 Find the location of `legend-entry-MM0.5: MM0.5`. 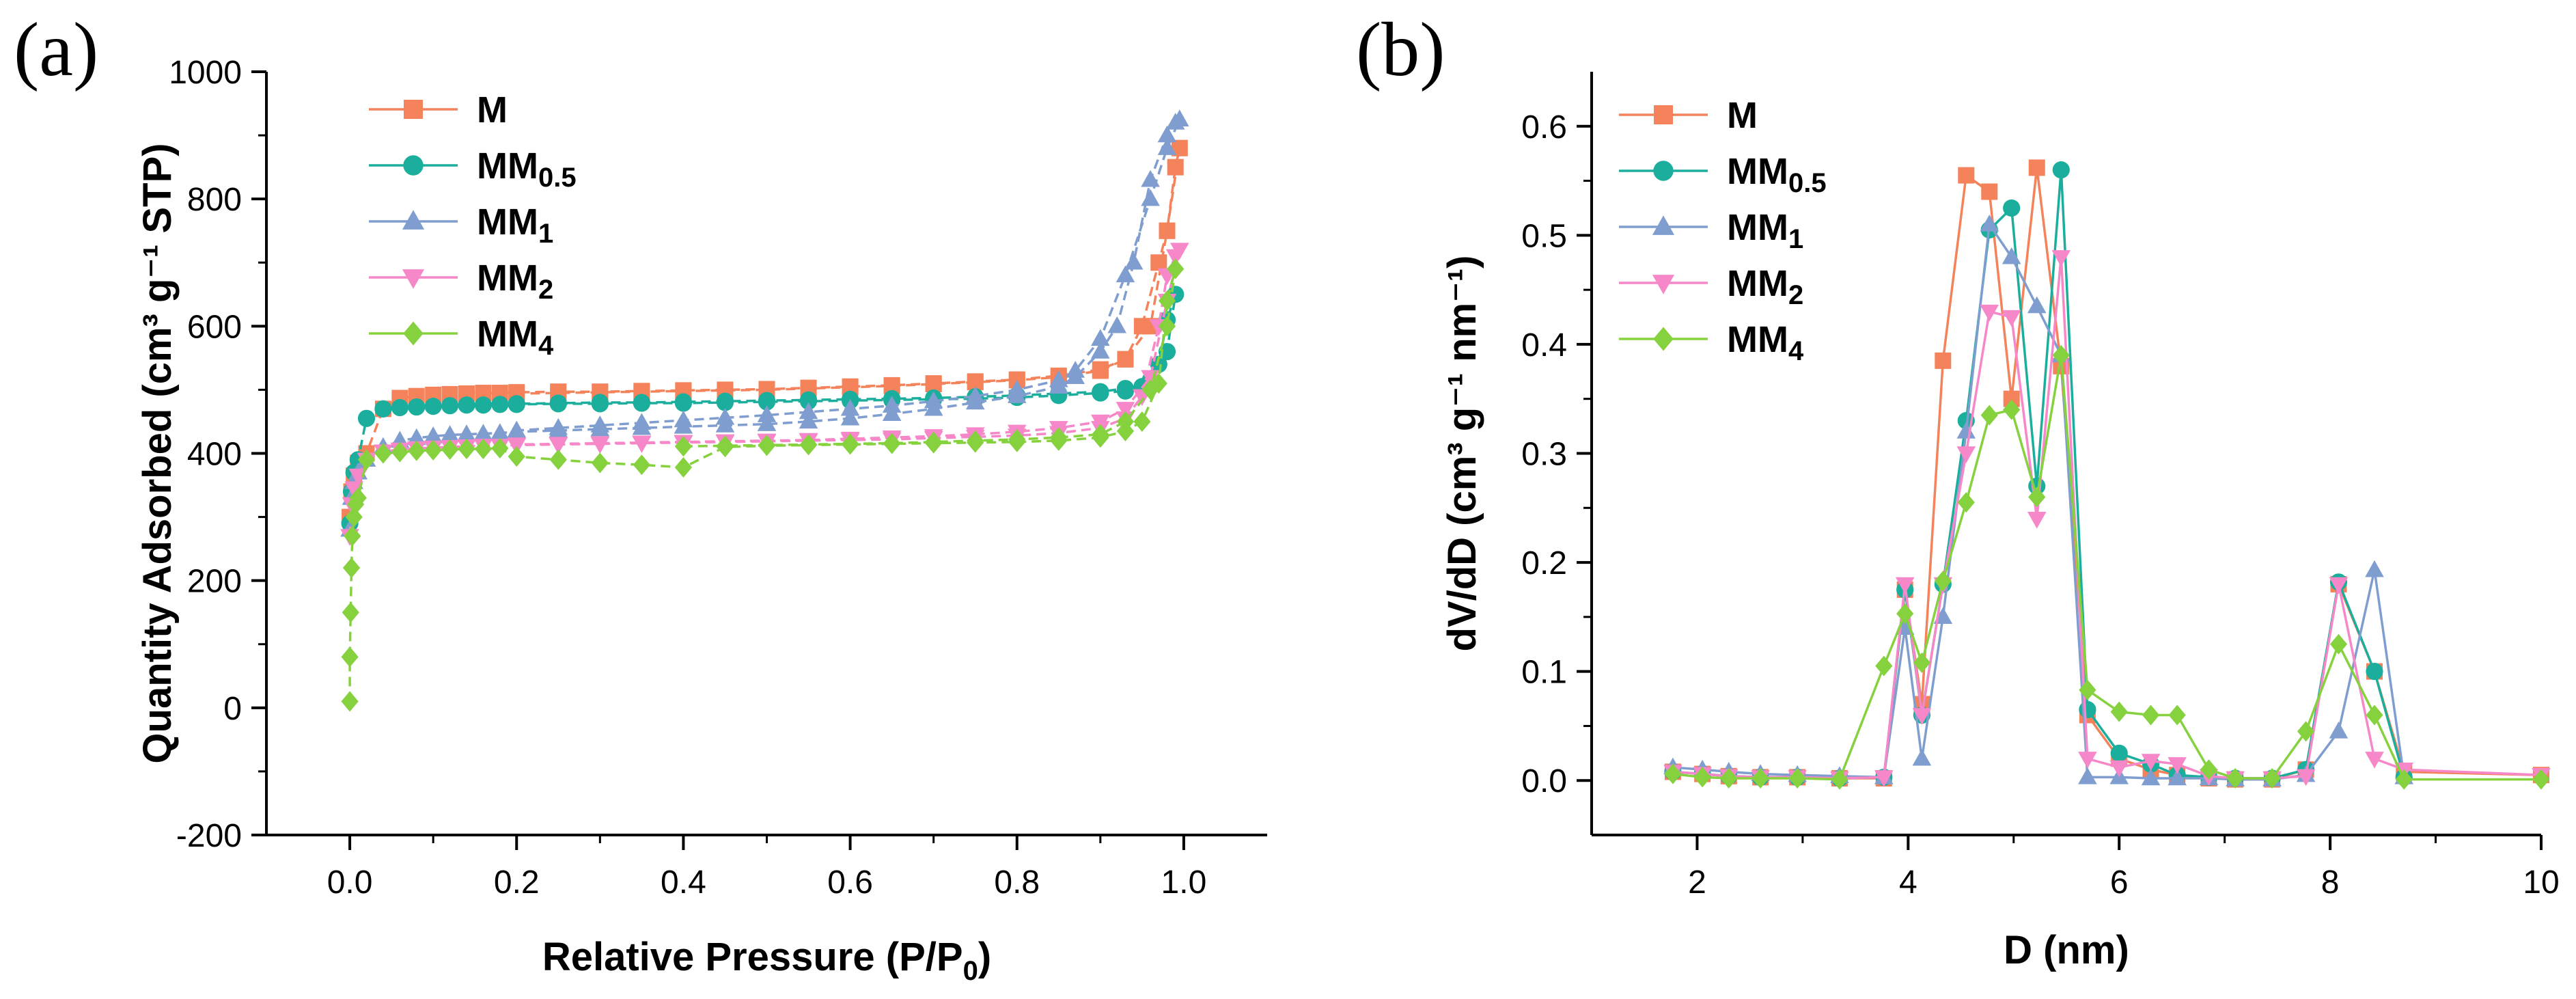

legend-entry-MM0.5: MM0.5 is located at coordinates (473, 170).